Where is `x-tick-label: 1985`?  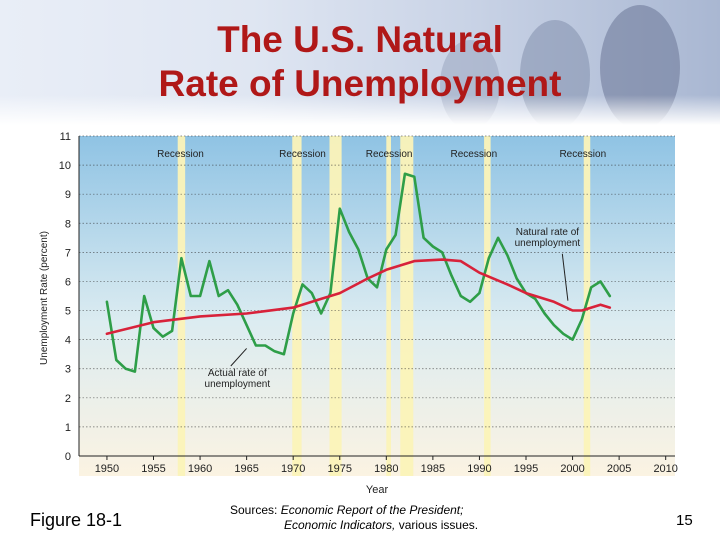
x-tick-label: 1985 is located at coordinates (433, 469).